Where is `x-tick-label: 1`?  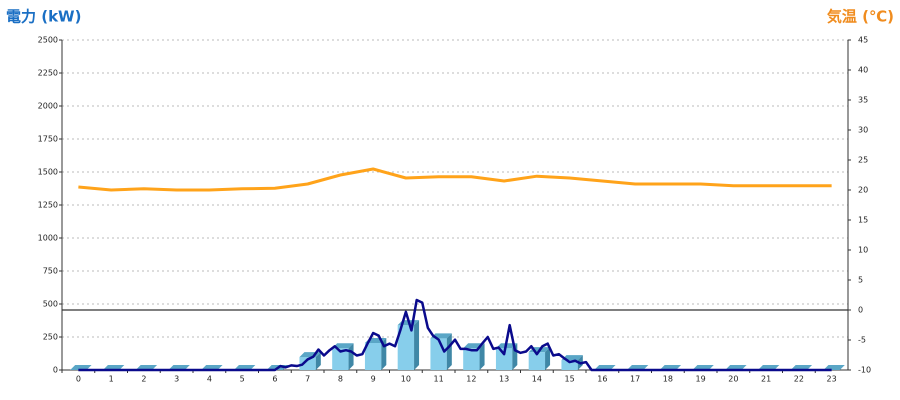
x-tick-label: 1 is located at coordinates (111, 379).